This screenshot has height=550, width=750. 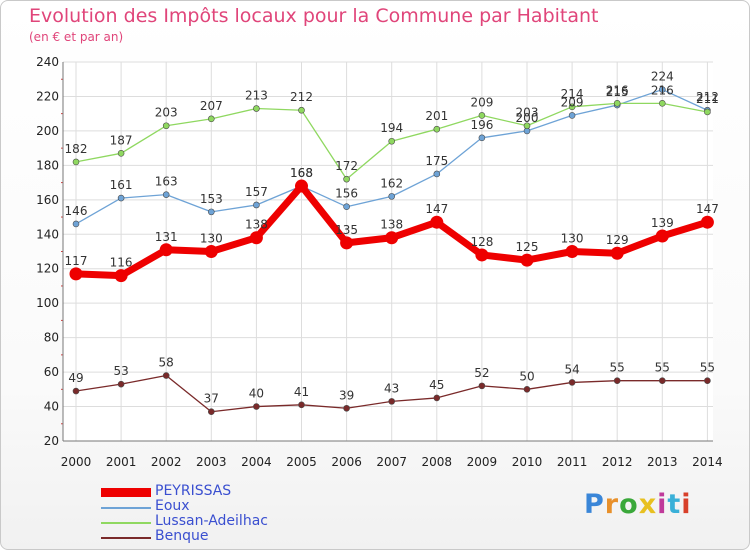 What do you see at coordinates (182, 536) in the screenshot?
I see `legend-label-benque: Benque` at bounding box center [182, 536].